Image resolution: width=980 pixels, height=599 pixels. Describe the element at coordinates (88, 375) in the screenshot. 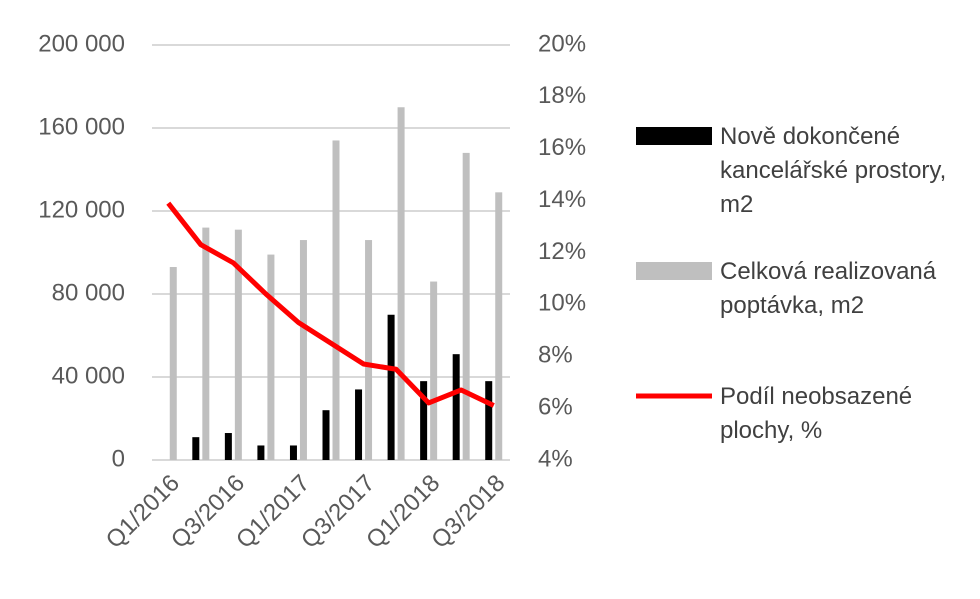

I see `y-tick-label: 40 000` at that location.